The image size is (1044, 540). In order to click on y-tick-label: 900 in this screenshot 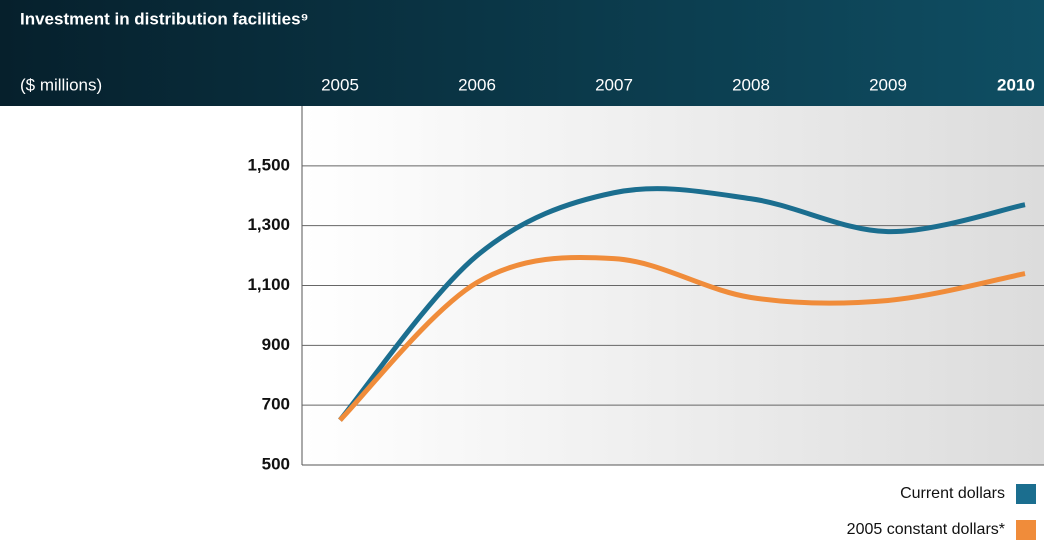, I will do `click(276, 344)`.